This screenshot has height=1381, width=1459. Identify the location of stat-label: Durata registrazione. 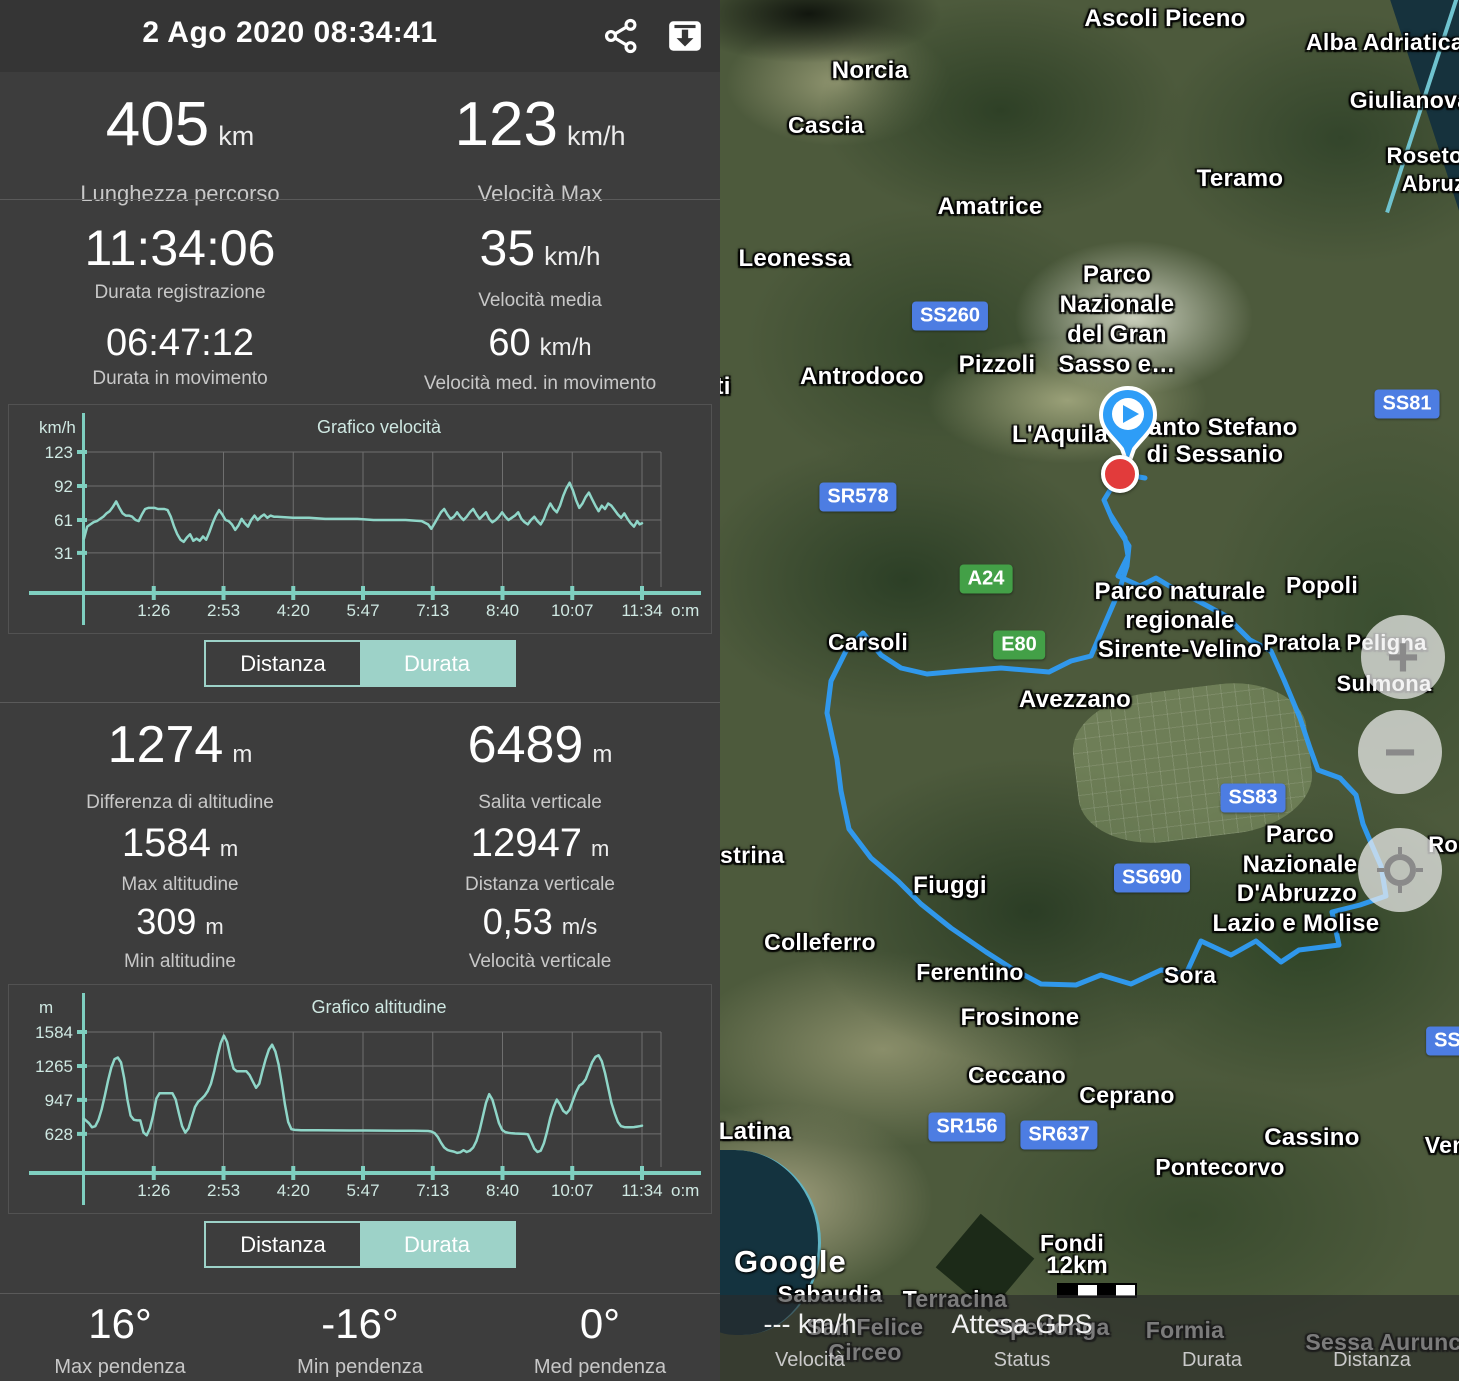
(180, 292).